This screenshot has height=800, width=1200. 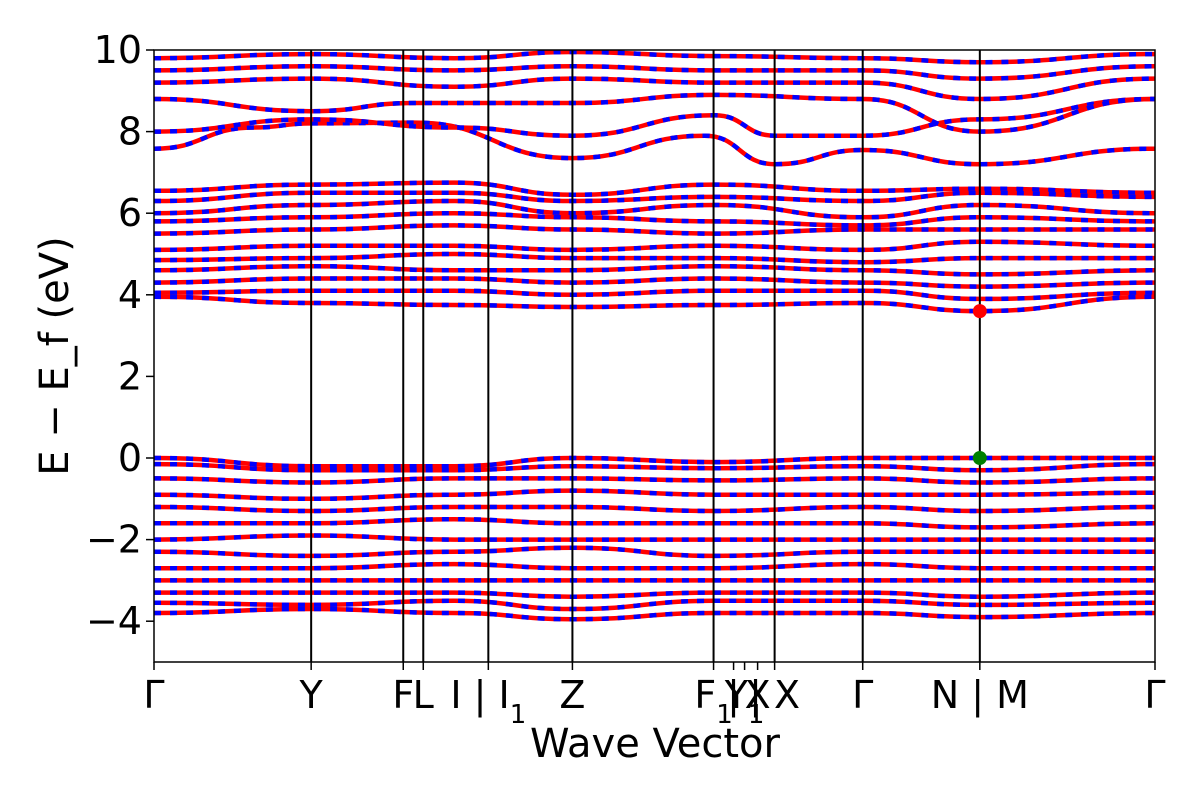 What do you see at coordinates (488, 701) in the screenshot?
I see `x-tick-label-4: I | I1` at bounding box center [488, 701].